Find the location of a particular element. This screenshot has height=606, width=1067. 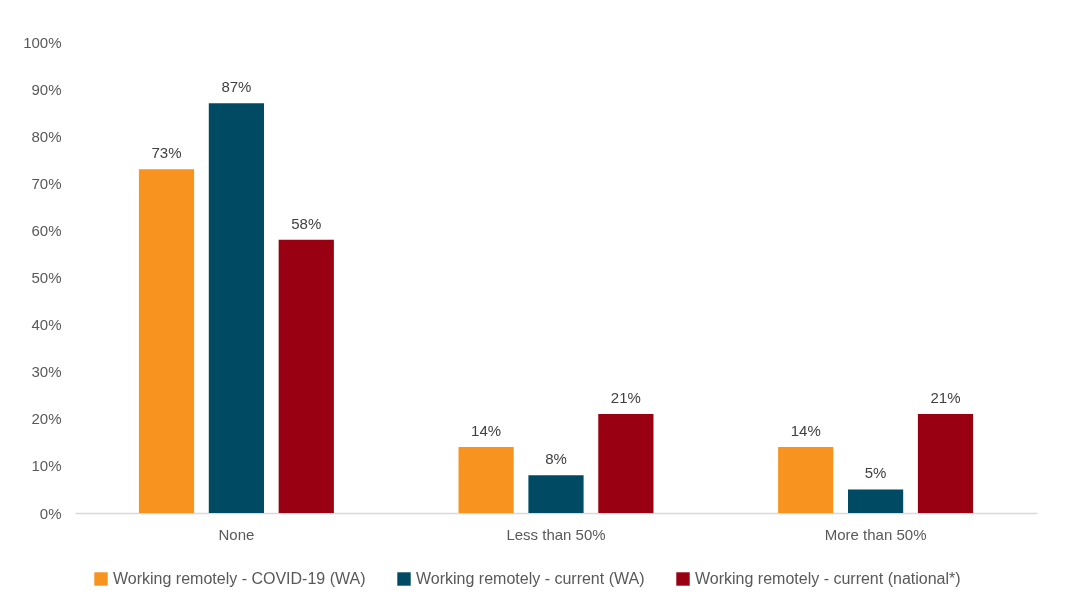

data-label: 5% is located at coordinates (875, 473).